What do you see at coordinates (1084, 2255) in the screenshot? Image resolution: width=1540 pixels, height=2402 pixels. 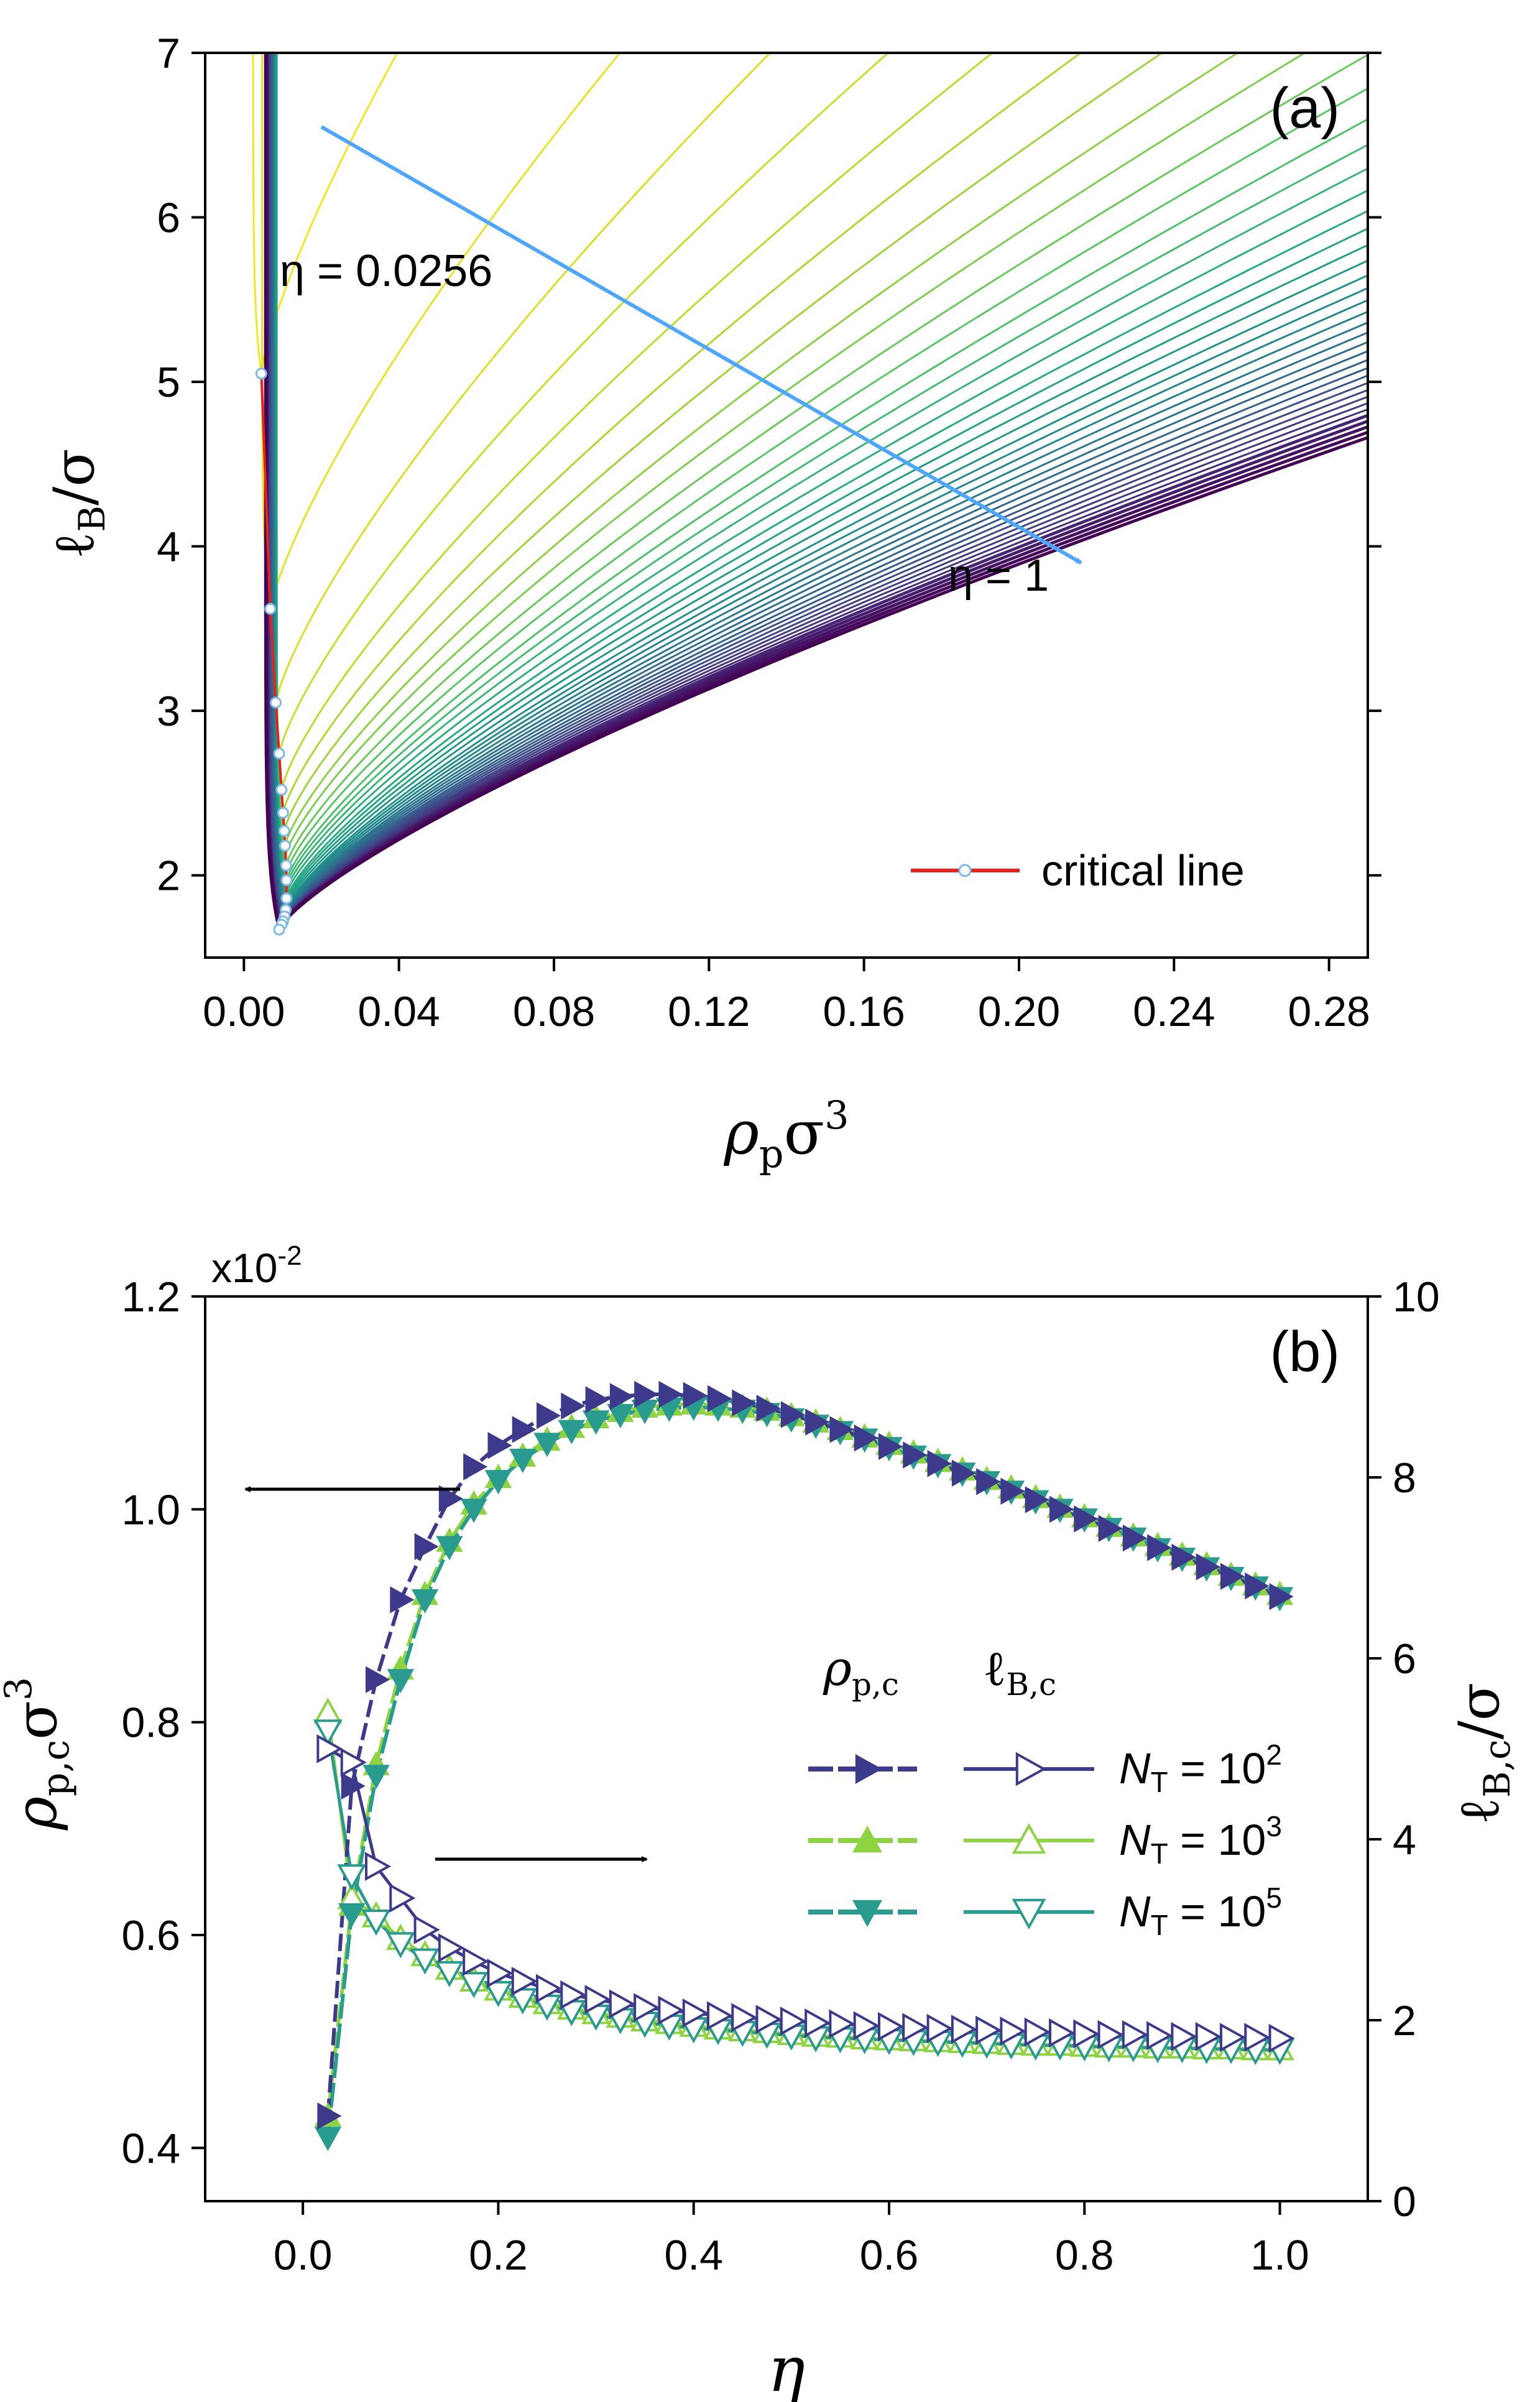 I see `x-tick-label-b: 0.8` at bounding box center [1084, 2255].